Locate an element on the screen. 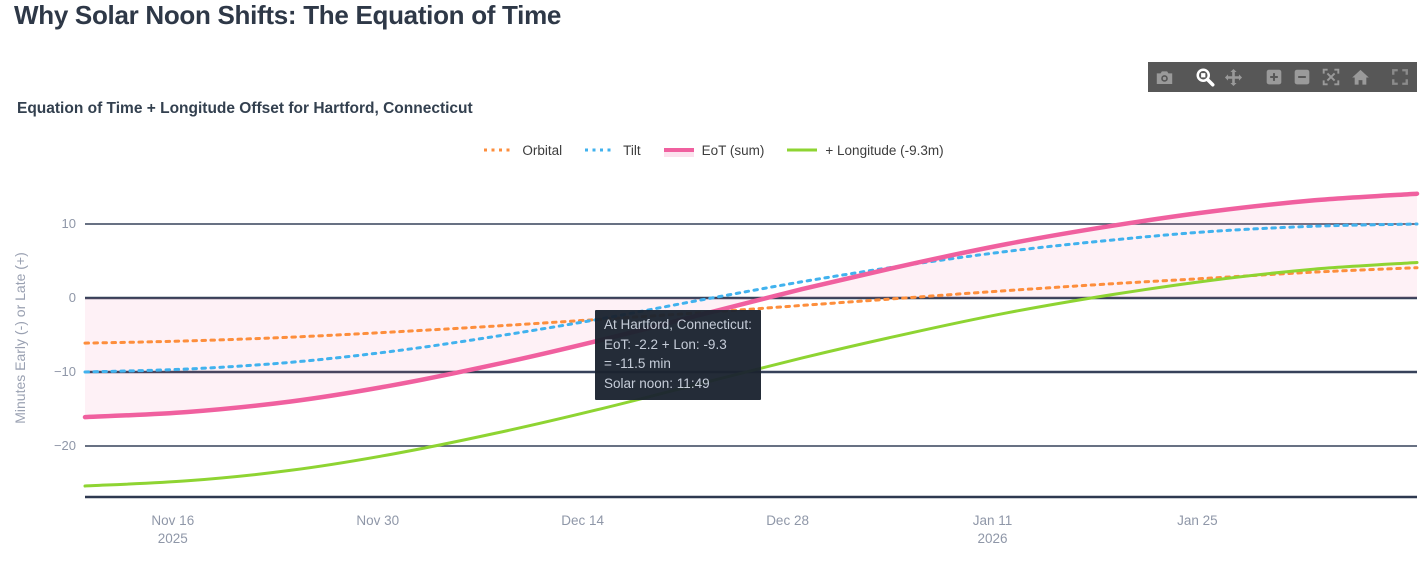 The width and height of the screenshot is (1427, 562). legend-item-tilt: Tilt is located at coordinates (612, 150).